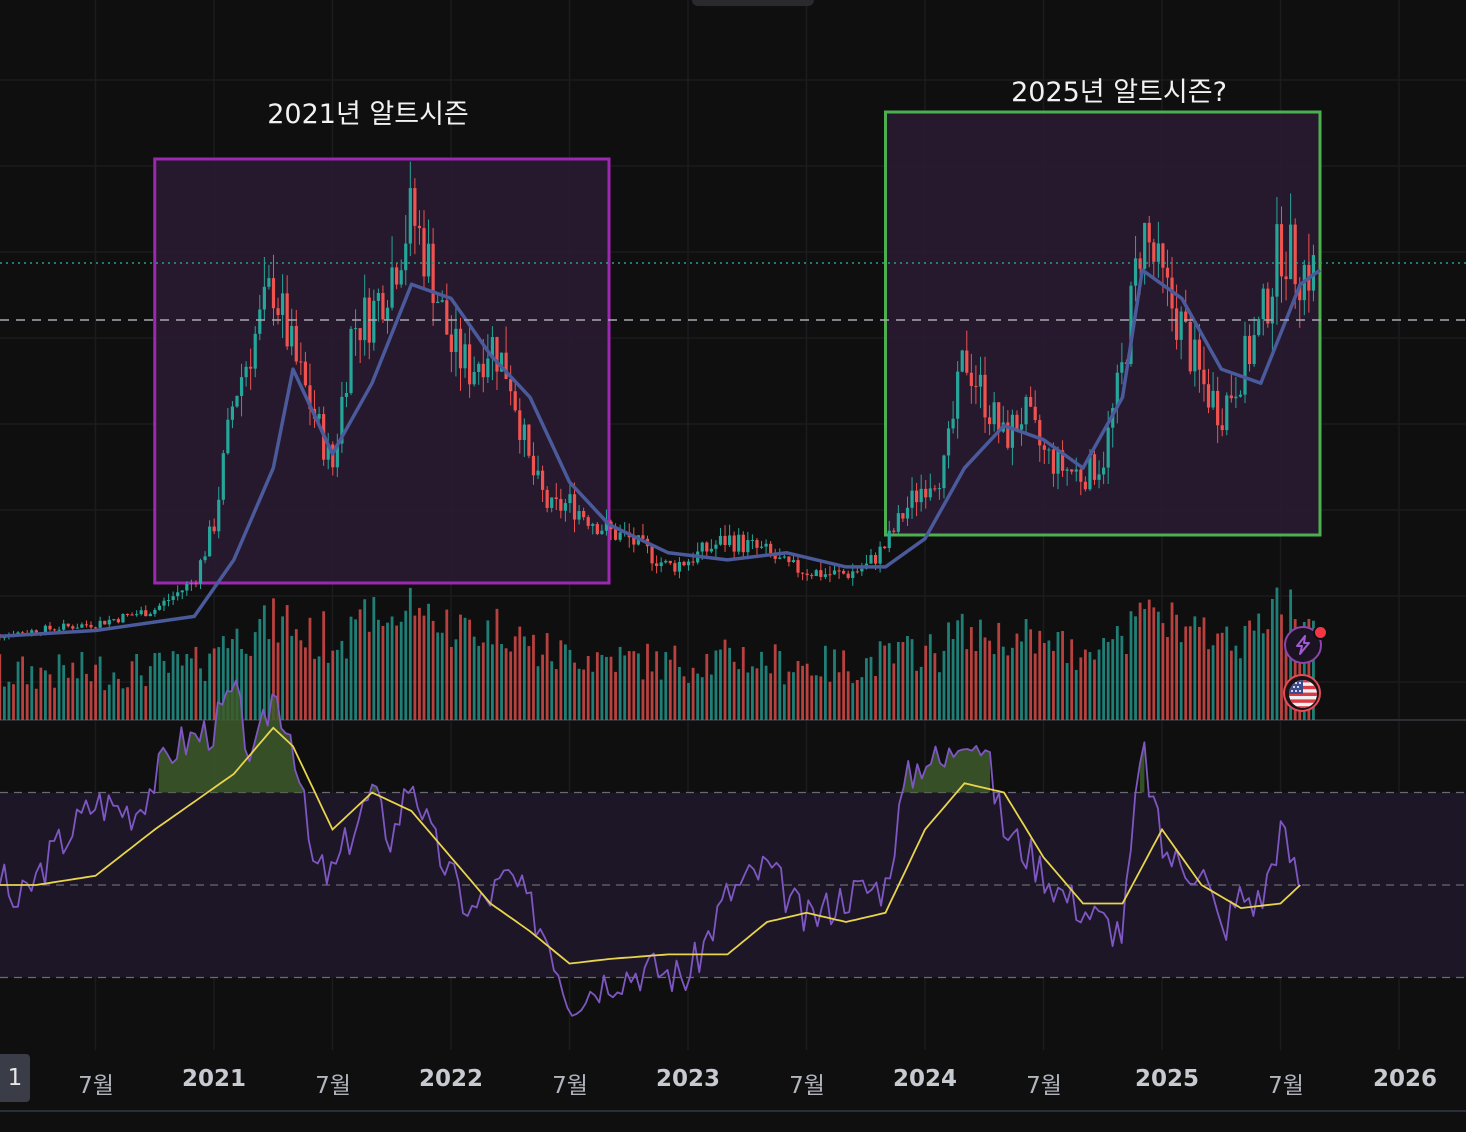 This screenshot has height=1132, width=1466. What do you see at coordinates (753, 3) in the screenshot?
I see `pane-drag-handle` at bounding box center [753, 3].